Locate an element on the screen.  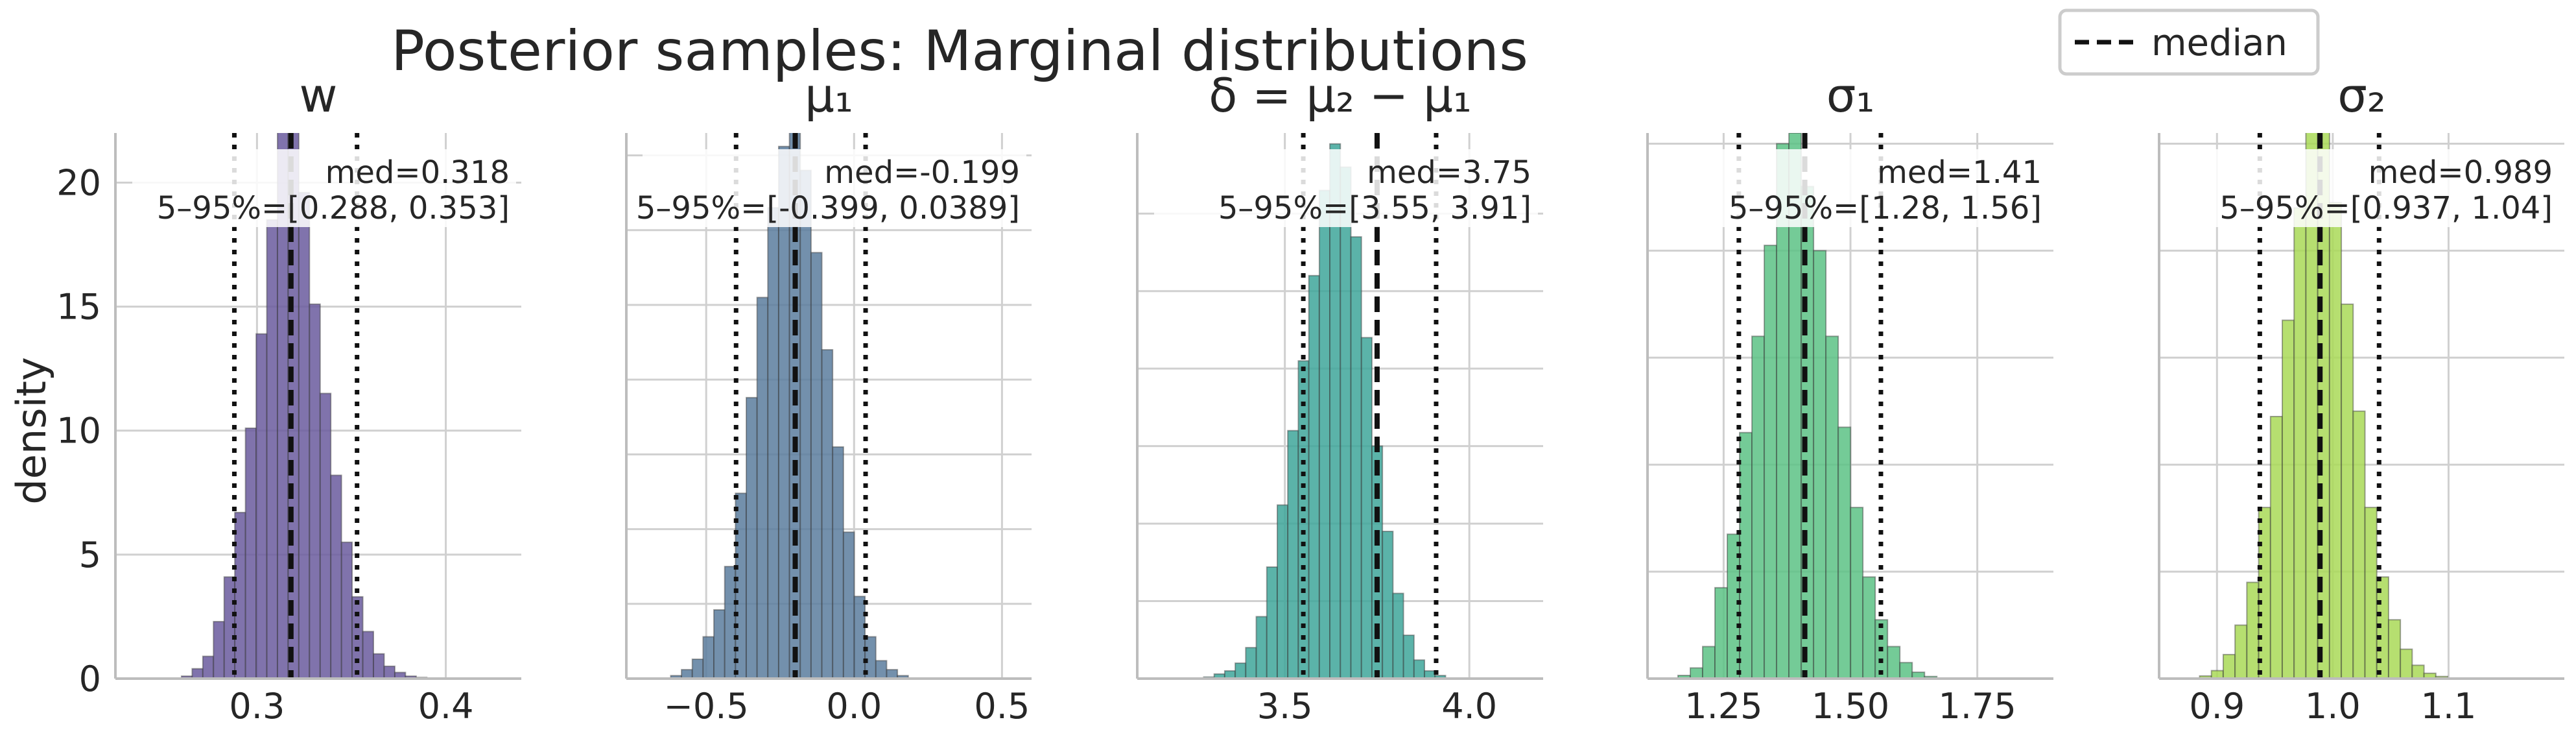
legend-frame is located at coordinates (2189, 42).